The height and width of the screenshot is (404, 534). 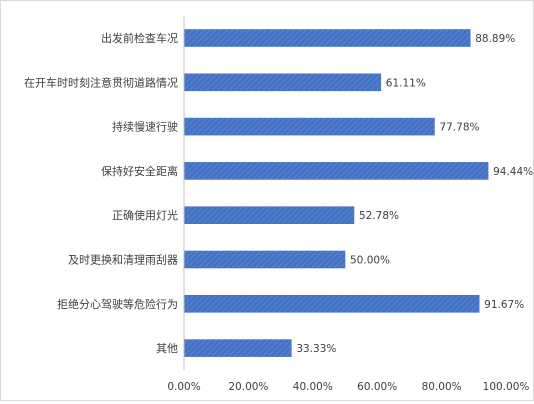 I want to click on x-tick-label: 40.00%, so click(x=313, y=387).